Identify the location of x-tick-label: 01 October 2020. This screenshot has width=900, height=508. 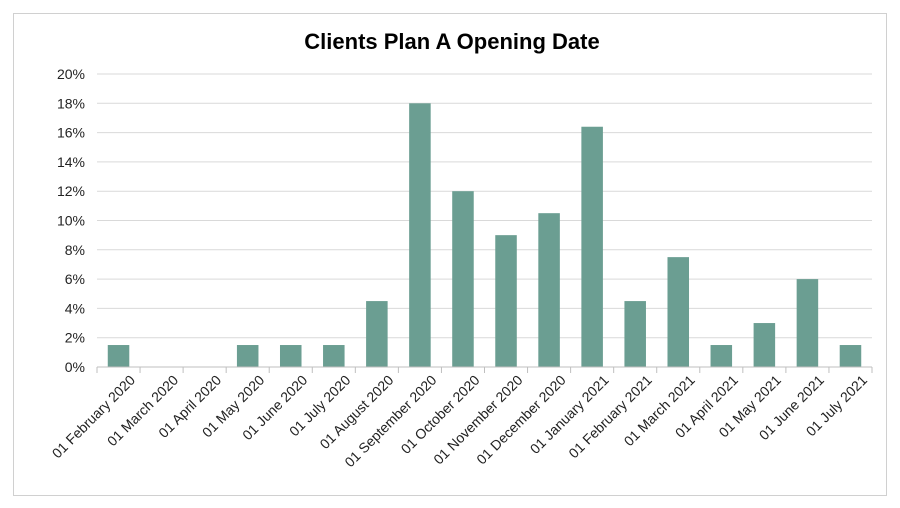
(440, 414).